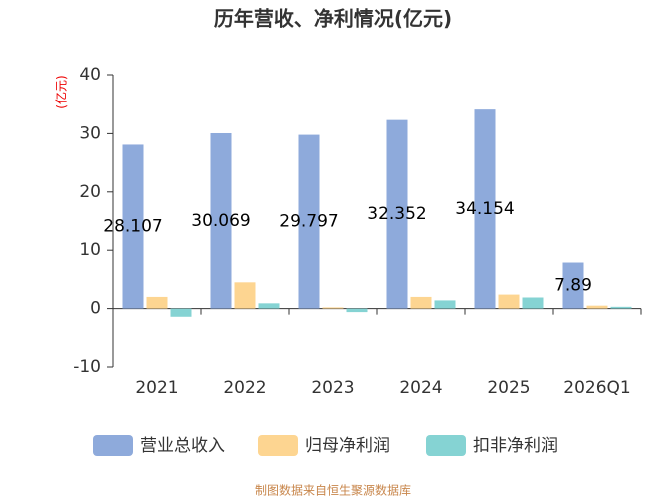 The height and width of the screenshot is (500, 667). Describe the element at coordinates (596, 388) in the screenshot. I see `x-tick-label: 2026Q1` at that location.